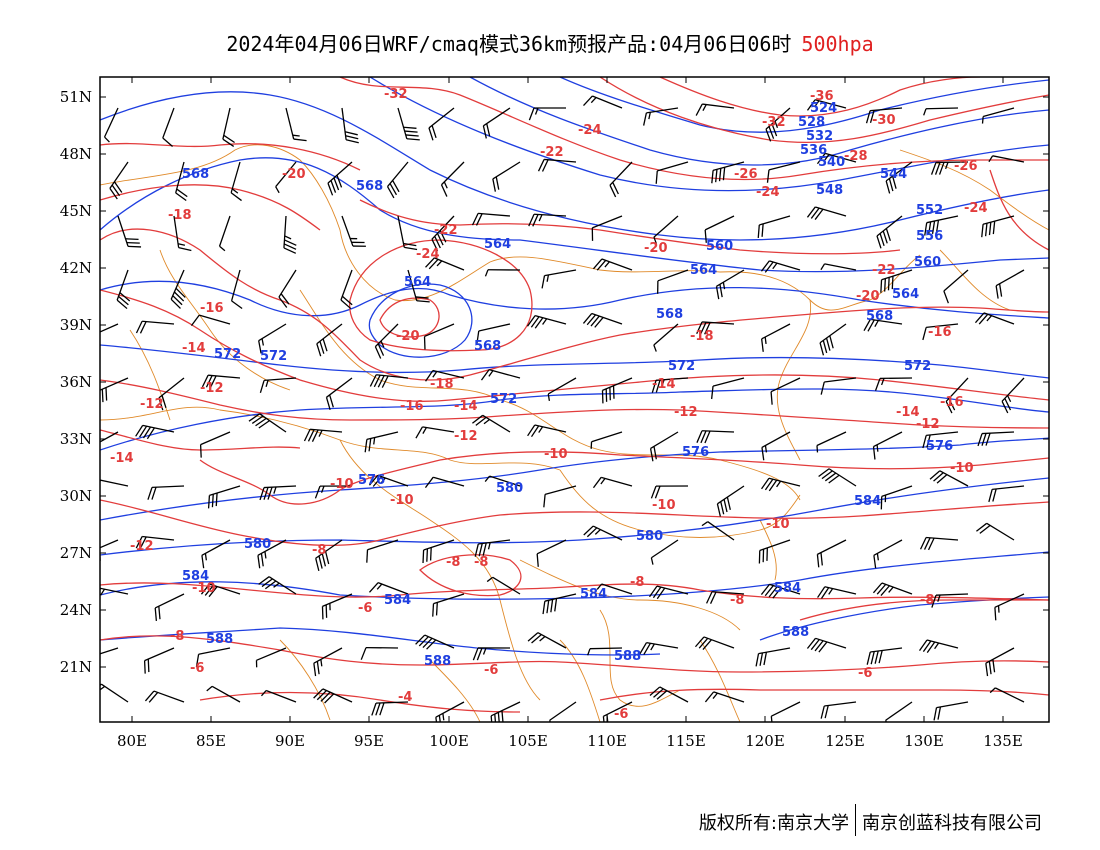  What do you see at coordinates (257, 544) in the screenshot?
I see `height-label: 580` at bounding box center [257, 544].